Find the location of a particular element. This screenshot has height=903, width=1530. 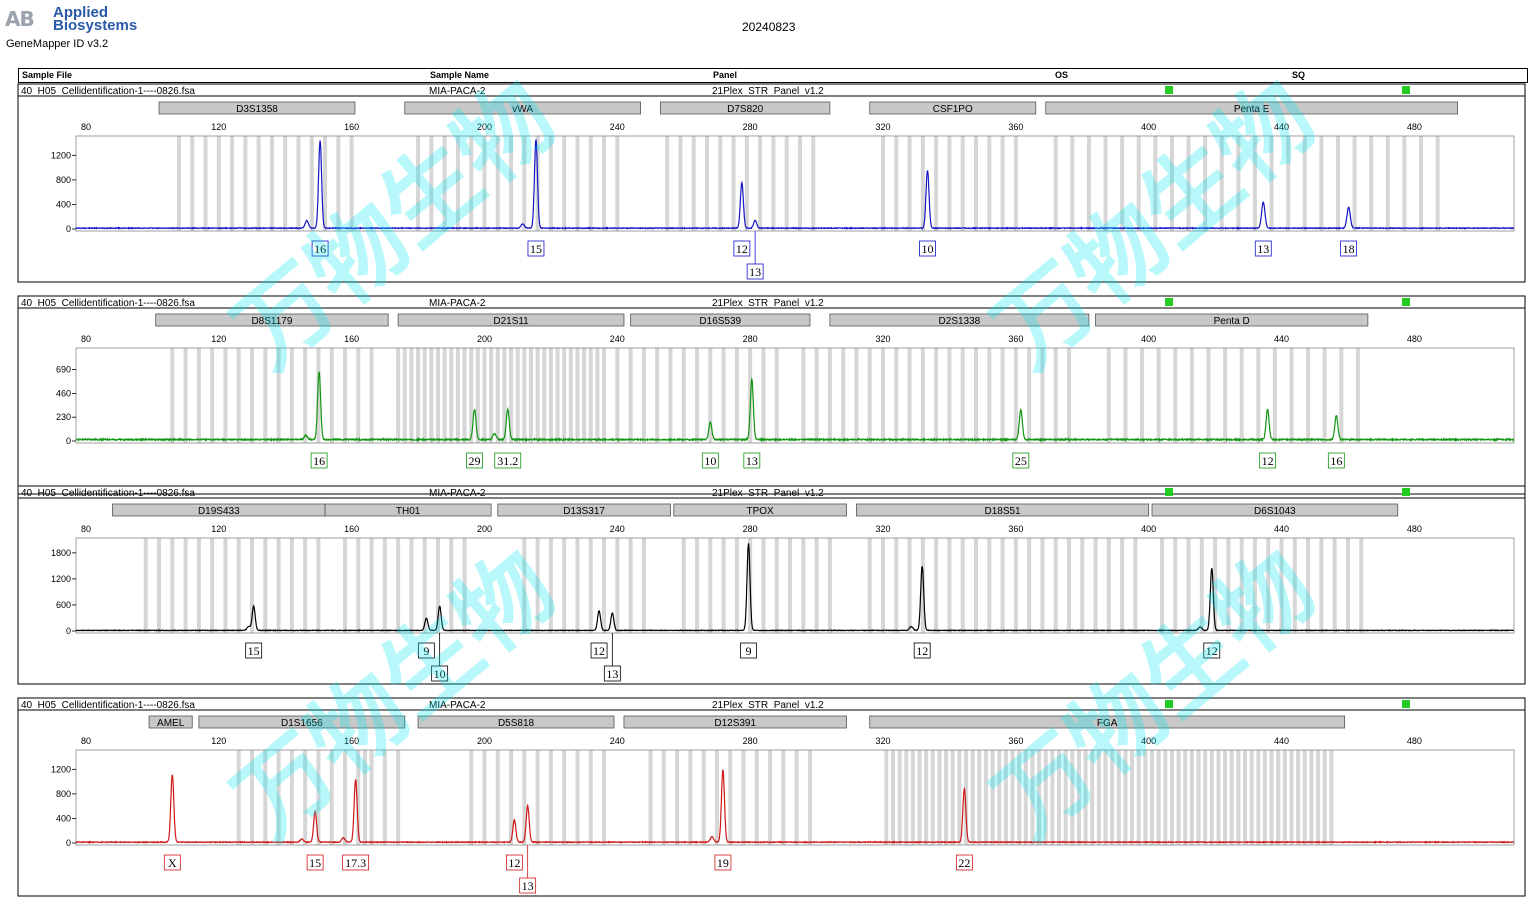

panel-sample-file: 40_H05_Cellidentification-1----0826.fsa is located at coordinates (108, 705).